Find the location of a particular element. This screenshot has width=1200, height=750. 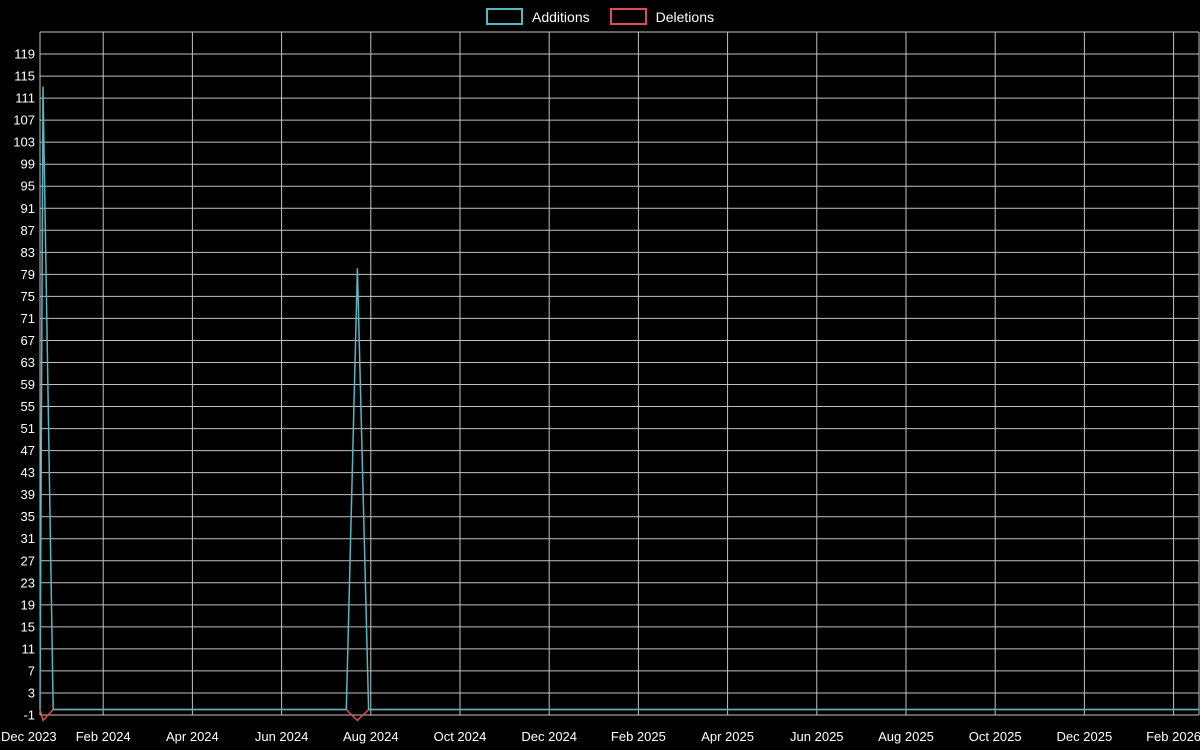

svg-text: 99 is located at coordinates (28, 164).